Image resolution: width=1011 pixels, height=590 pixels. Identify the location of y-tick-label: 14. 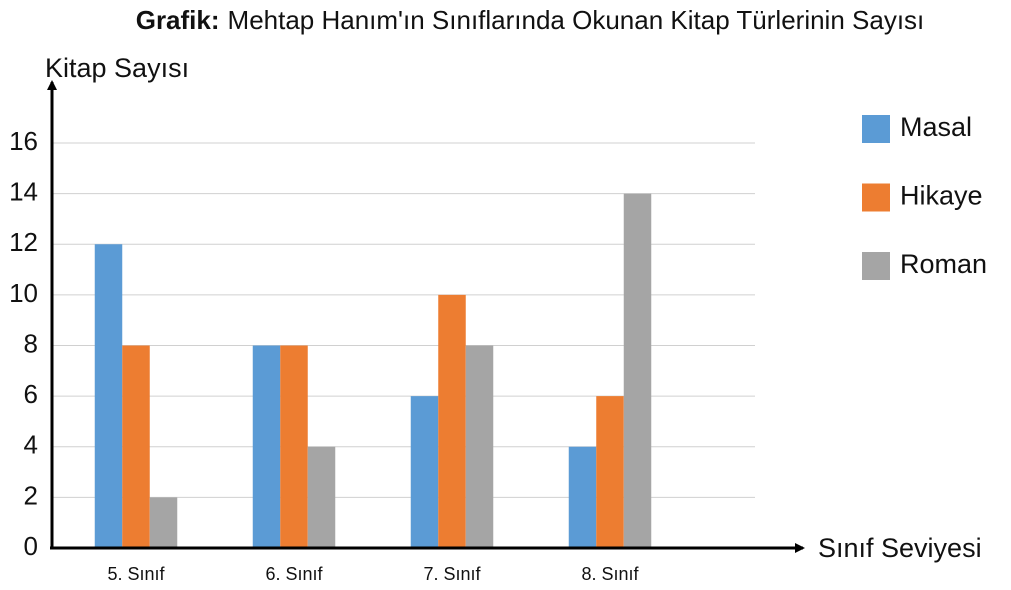
(23, 192).